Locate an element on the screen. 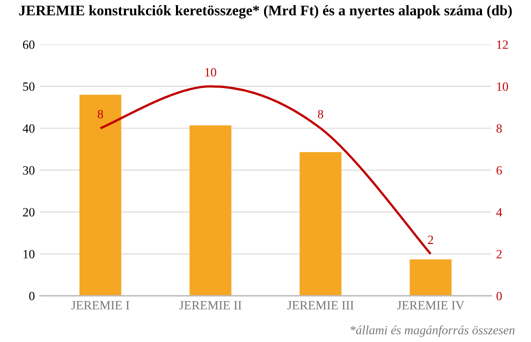 The height and width of the screenshot is (342, 531). y-tick-label: 0 is located at coordinates (31, 296).